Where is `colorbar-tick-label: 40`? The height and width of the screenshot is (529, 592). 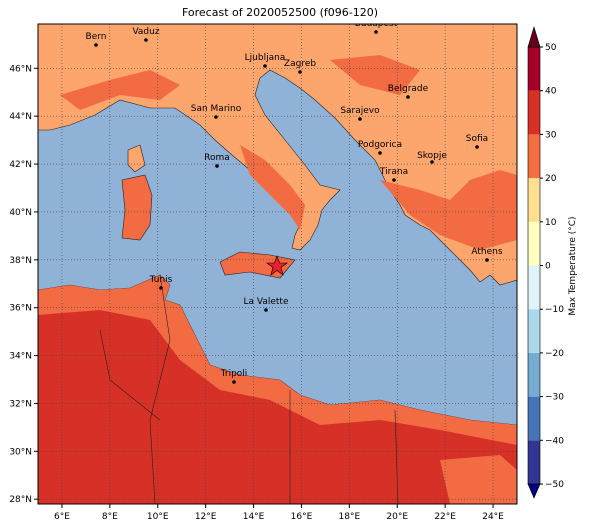
colorbar-tick-label: 40 is located at coordinates (551, 92).